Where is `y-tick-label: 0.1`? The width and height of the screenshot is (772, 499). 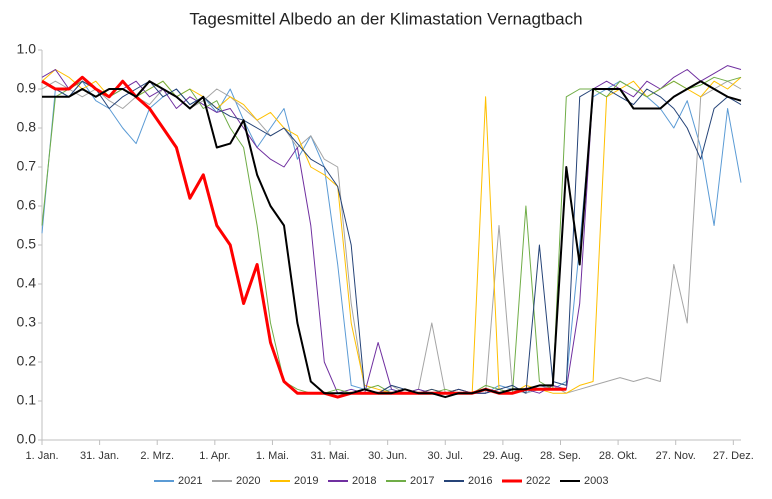
y-tick-label: 0.1 is located at coordinates (27, 400).